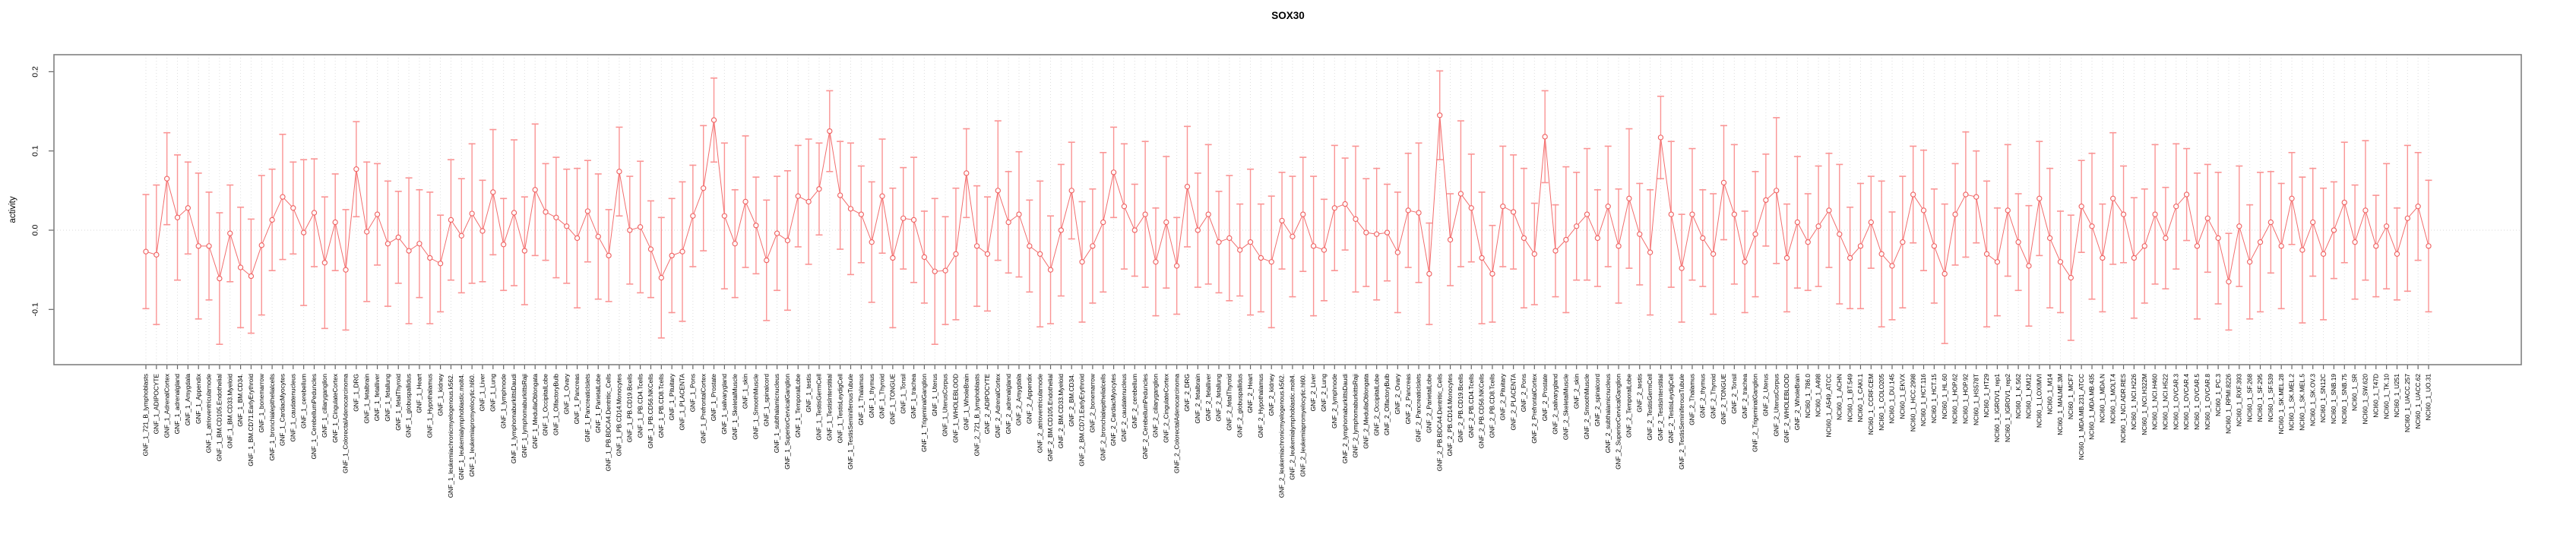  I want to click on x-tick-label: NCI60_1_M14, so click(2049, 394).